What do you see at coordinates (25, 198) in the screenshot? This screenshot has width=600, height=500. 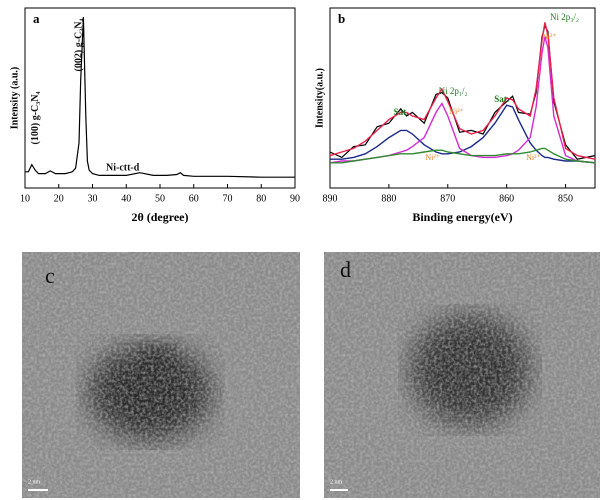 I see `x-tick-label: 10` at bounding box center [25, 198].